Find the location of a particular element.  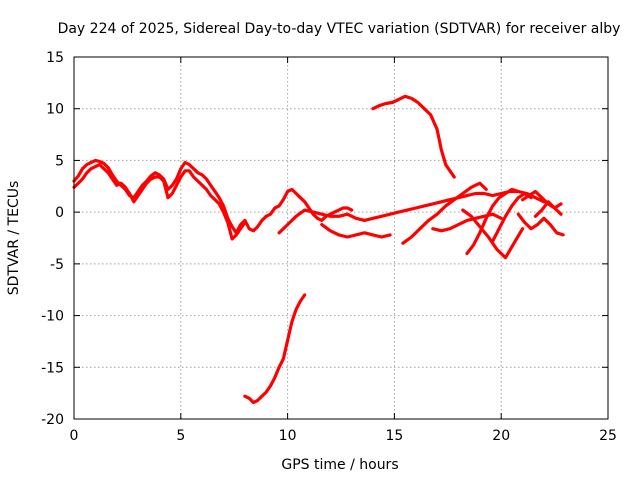

y-tick-label: -20 is located at coordinates (52, 420).